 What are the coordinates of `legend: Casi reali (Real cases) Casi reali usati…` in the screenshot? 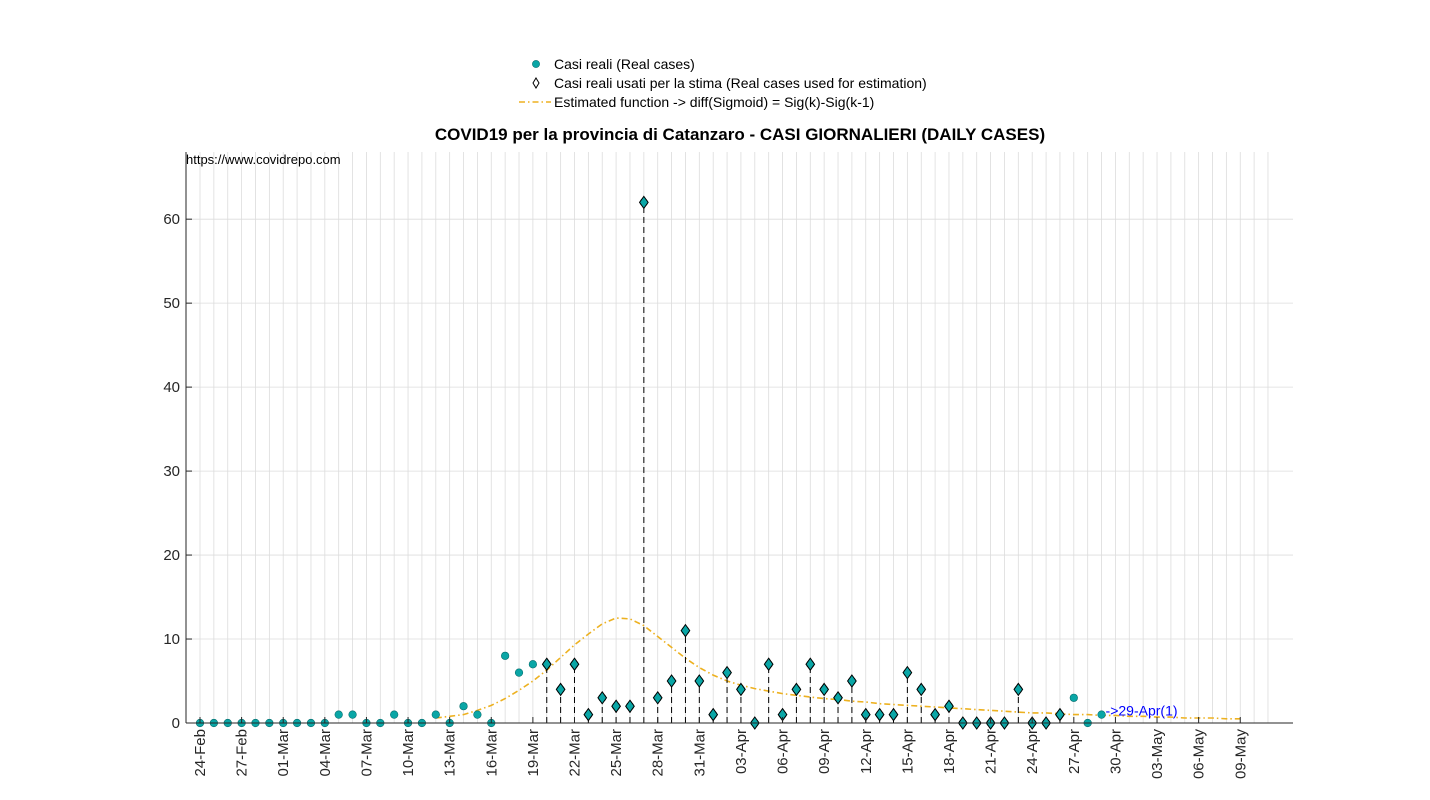 It's located at (723, 83).